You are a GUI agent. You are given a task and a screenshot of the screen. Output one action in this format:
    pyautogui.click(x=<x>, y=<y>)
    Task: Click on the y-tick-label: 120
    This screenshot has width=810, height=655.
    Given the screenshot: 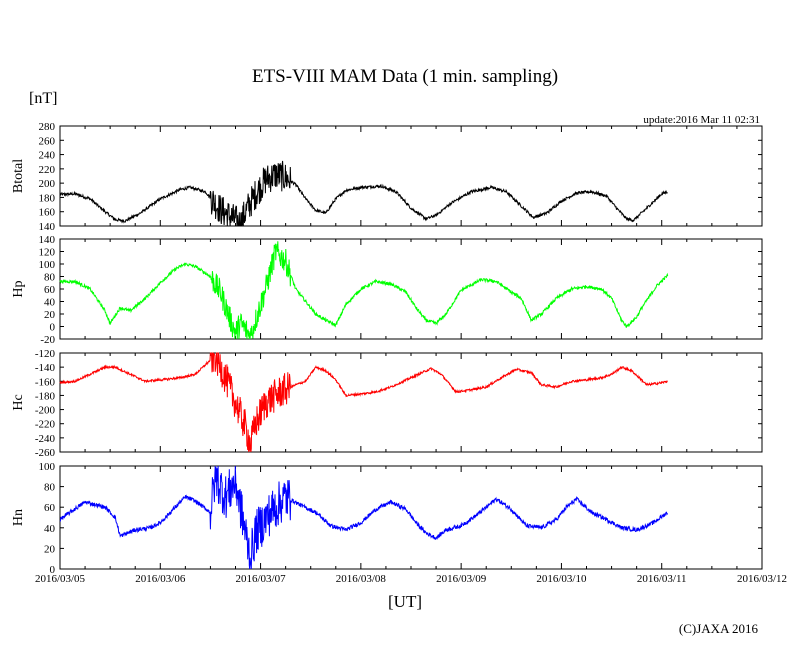 What is the action you would take?
    pyautogui.click(x=47, y=253)
    